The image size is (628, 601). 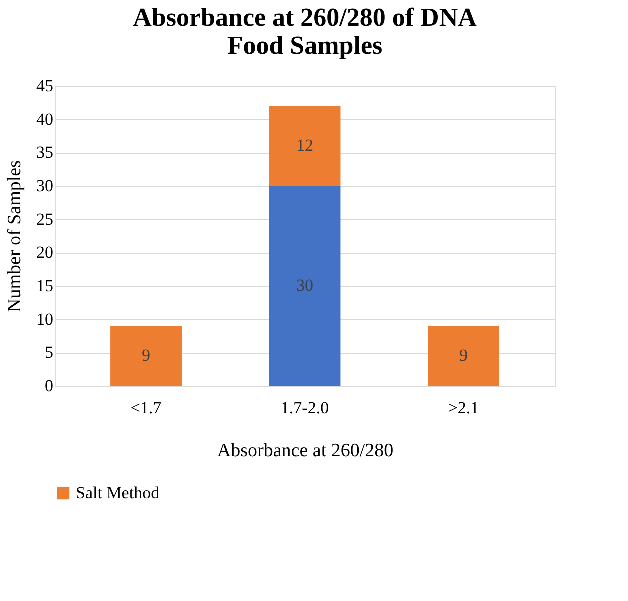 I want to click on y-axis-title: Number of Samples, so click(x=15, y=236).